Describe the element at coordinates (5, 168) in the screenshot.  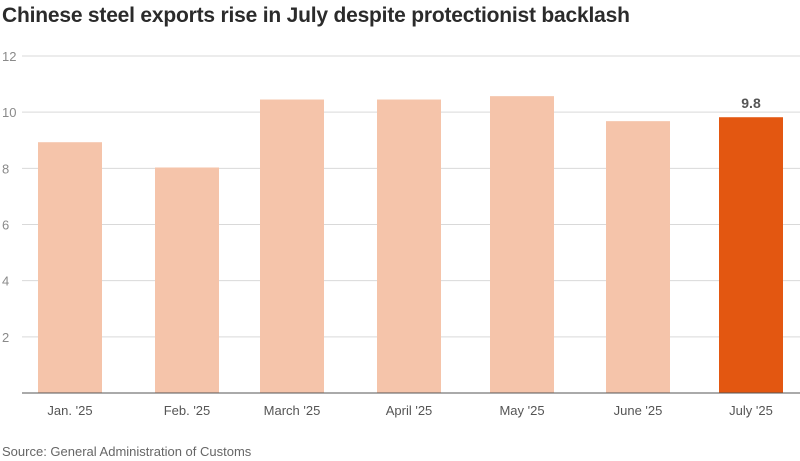
I see `y-tick-label: 8` at that location.